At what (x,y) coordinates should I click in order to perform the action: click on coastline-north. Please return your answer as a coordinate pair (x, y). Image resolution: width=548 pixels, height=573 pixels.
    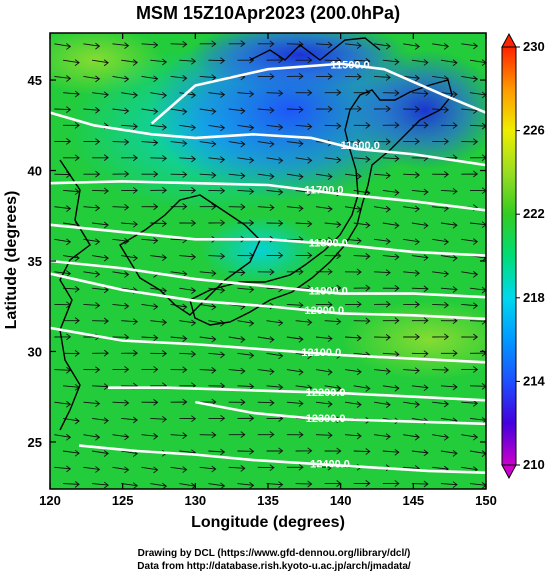
    Looking at the image, I should click on (315, 49).